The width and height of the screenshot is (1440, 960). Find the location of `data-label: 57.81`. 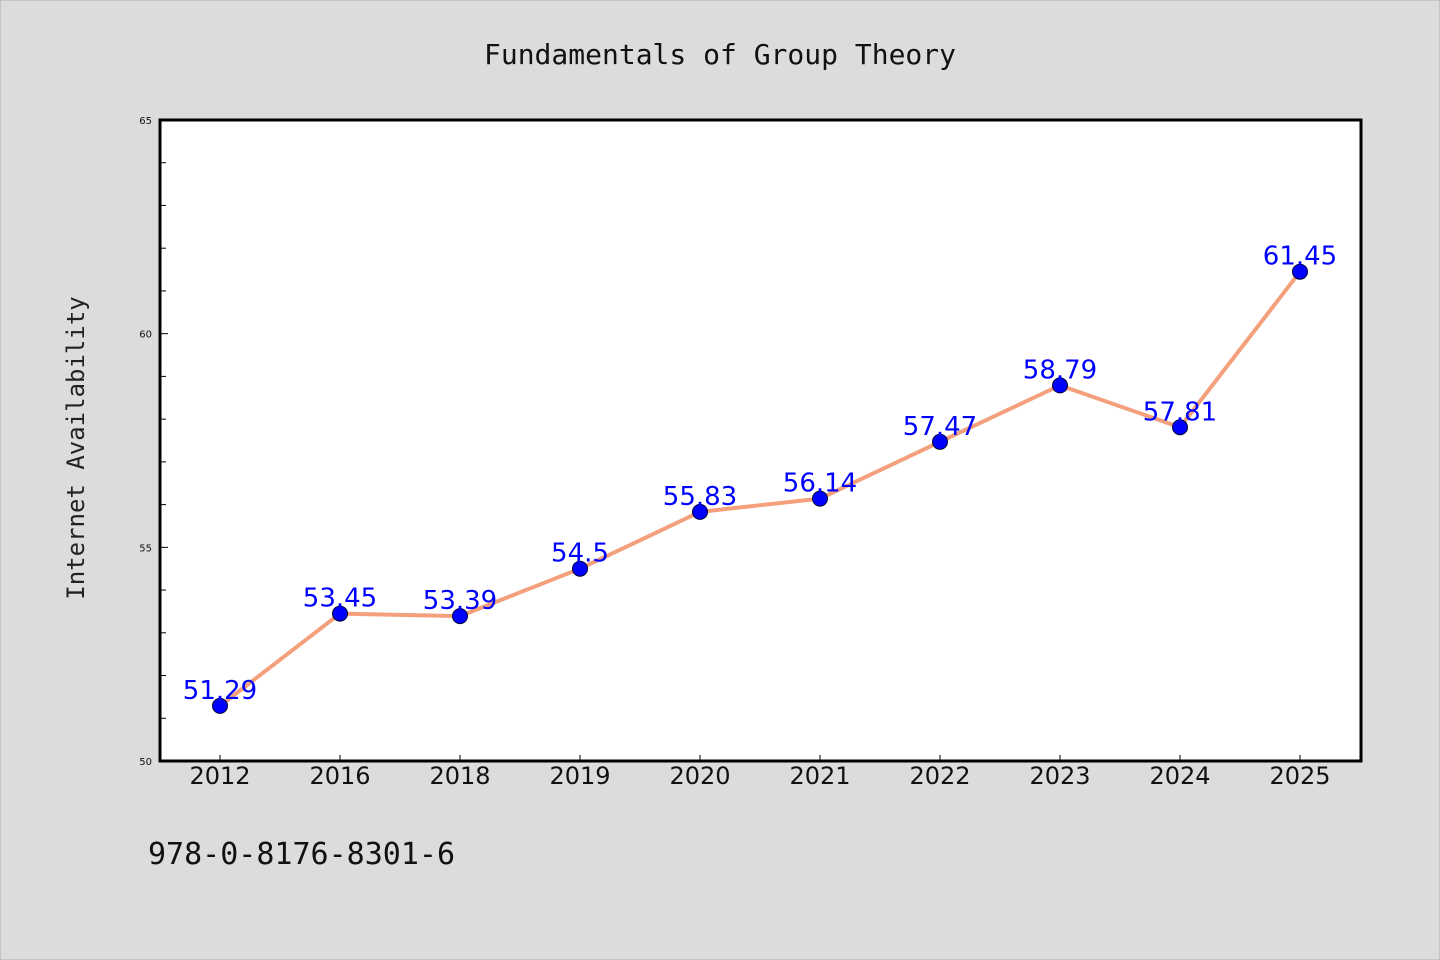

data-label: 57.81 is located at coordinates (1180, 412).